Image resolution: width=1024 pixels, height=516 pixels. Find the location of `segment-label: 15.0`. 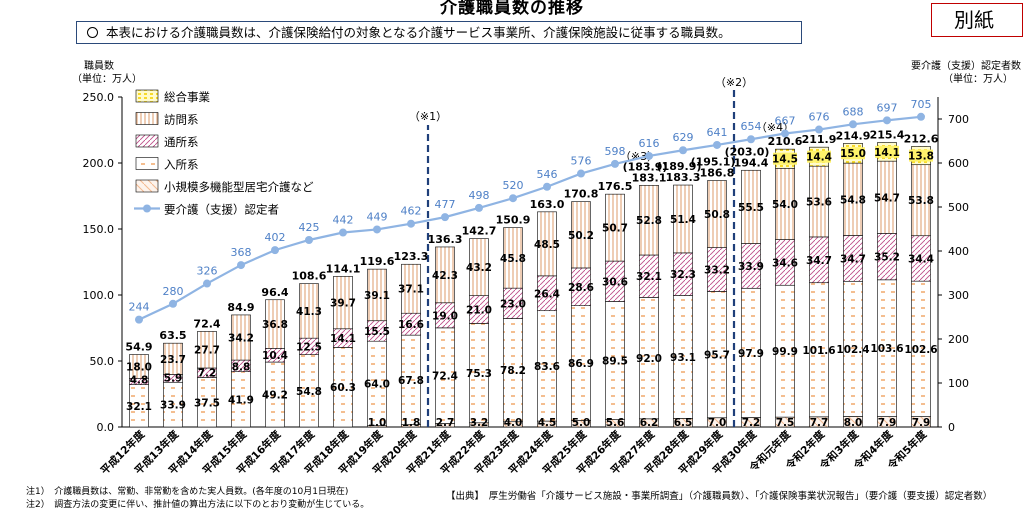

segment-label: 15.0 is located at coordinates (853, 154).